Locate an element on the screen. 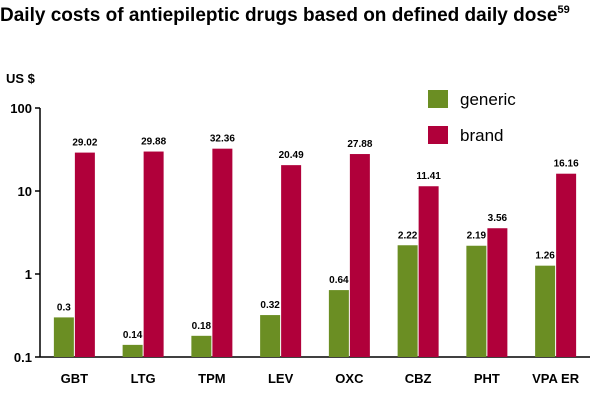 The width and height of the screenshot is (600, 400). x-category-label: TPM is located at coordinates (211, 378).